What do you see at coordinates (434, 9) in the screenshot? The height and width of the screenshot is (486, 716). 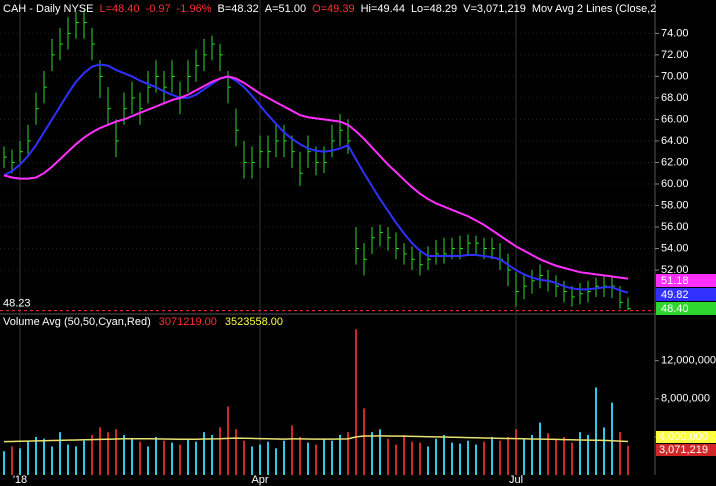 I see `header-item: Lo=48.29` at bounding box center [434, 9].